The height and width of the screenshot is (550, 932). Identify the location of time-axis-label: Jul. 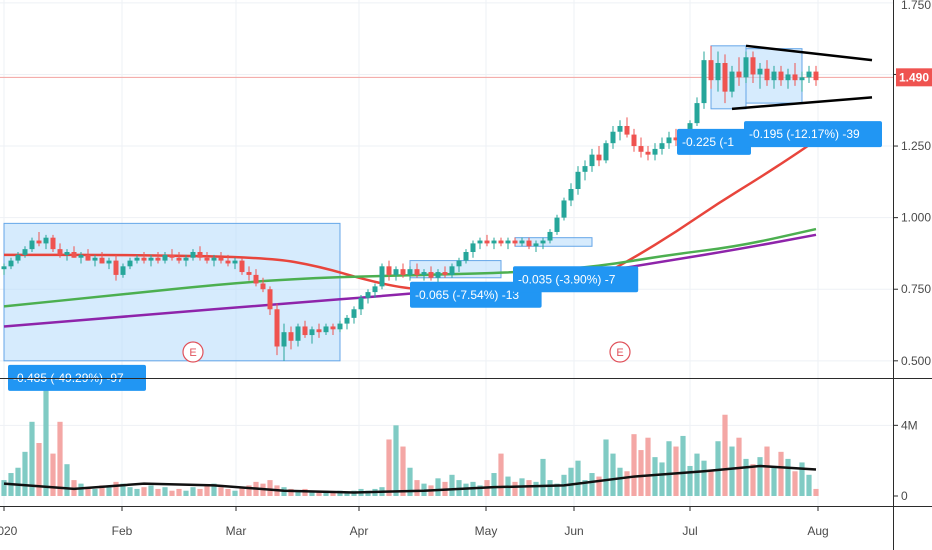
(689, 531).